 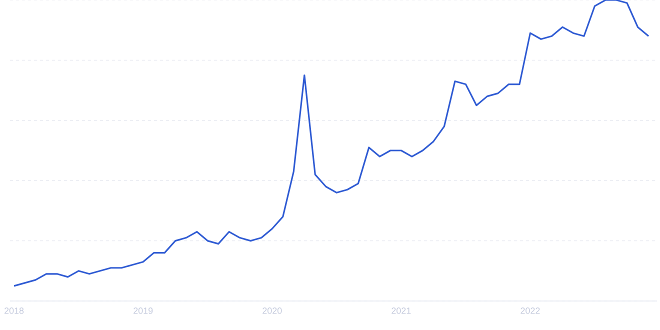 What do you see at coordinates (272, 311) in the screenshot?
I see `x-tick-label: 2020` at bounding box center [272, 311].